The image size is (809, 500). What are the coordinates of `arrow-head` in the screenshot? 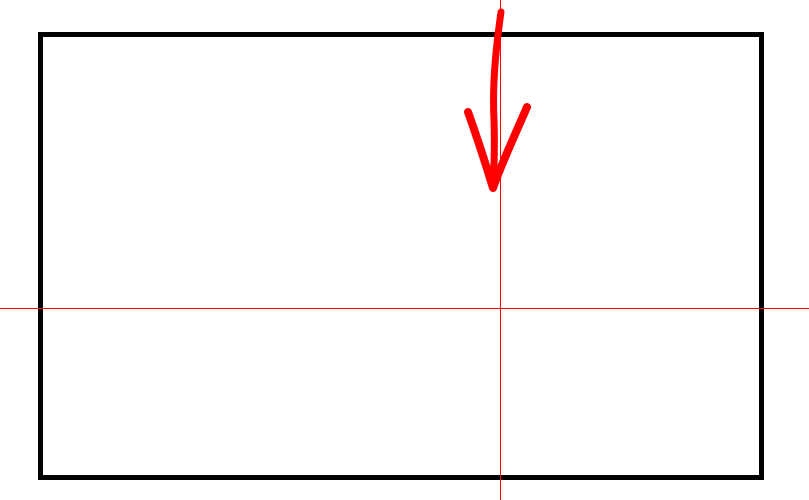 It's located at (497, 147).